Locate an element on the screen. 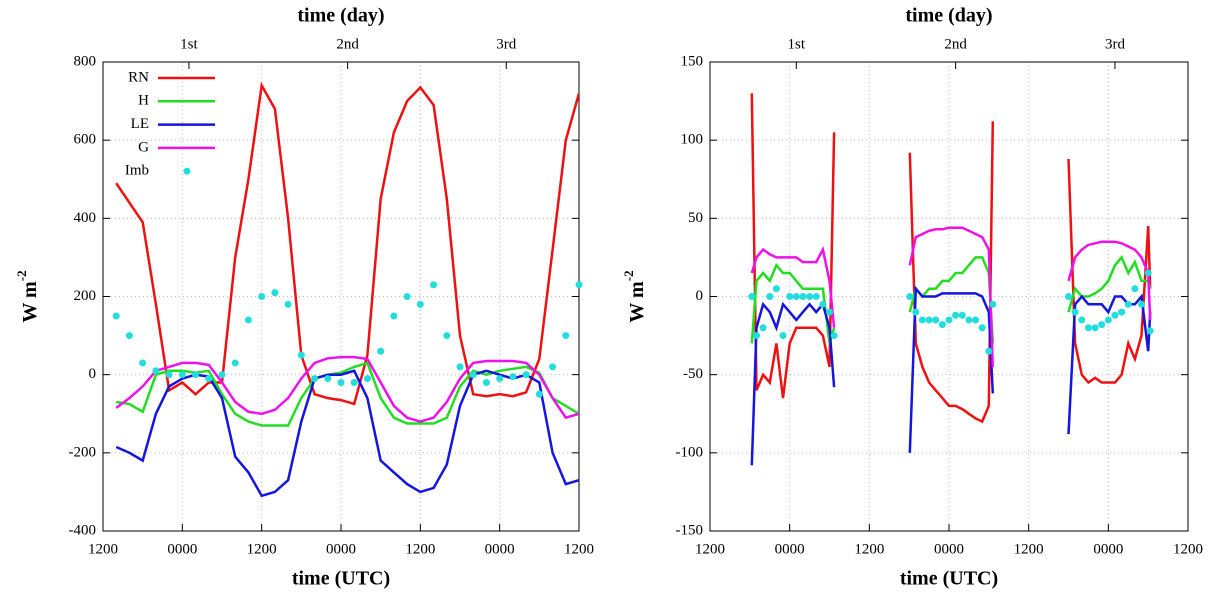 Image resolution: width=1218 pixels, height=595 pixels. y-tick-label: -400 is located at coordinates (83, 530).